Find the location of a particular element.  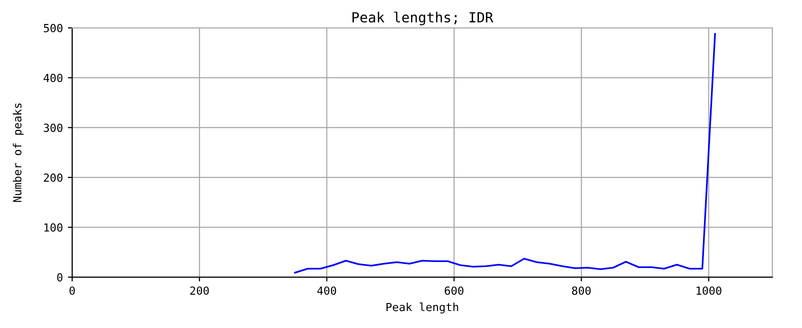

x-tick-label: 800 is located at coordinates (581, 290).